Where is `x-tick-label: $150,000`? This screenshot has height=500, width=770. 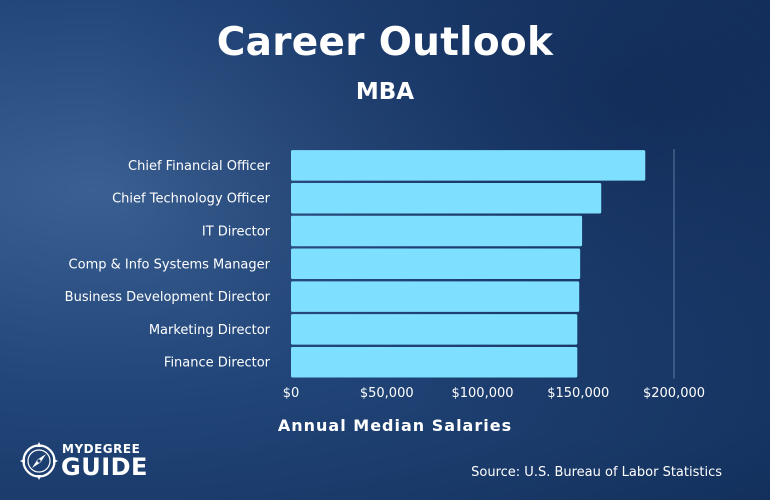
x-tick-label: $150,000 is located at coordinates (578, 393).